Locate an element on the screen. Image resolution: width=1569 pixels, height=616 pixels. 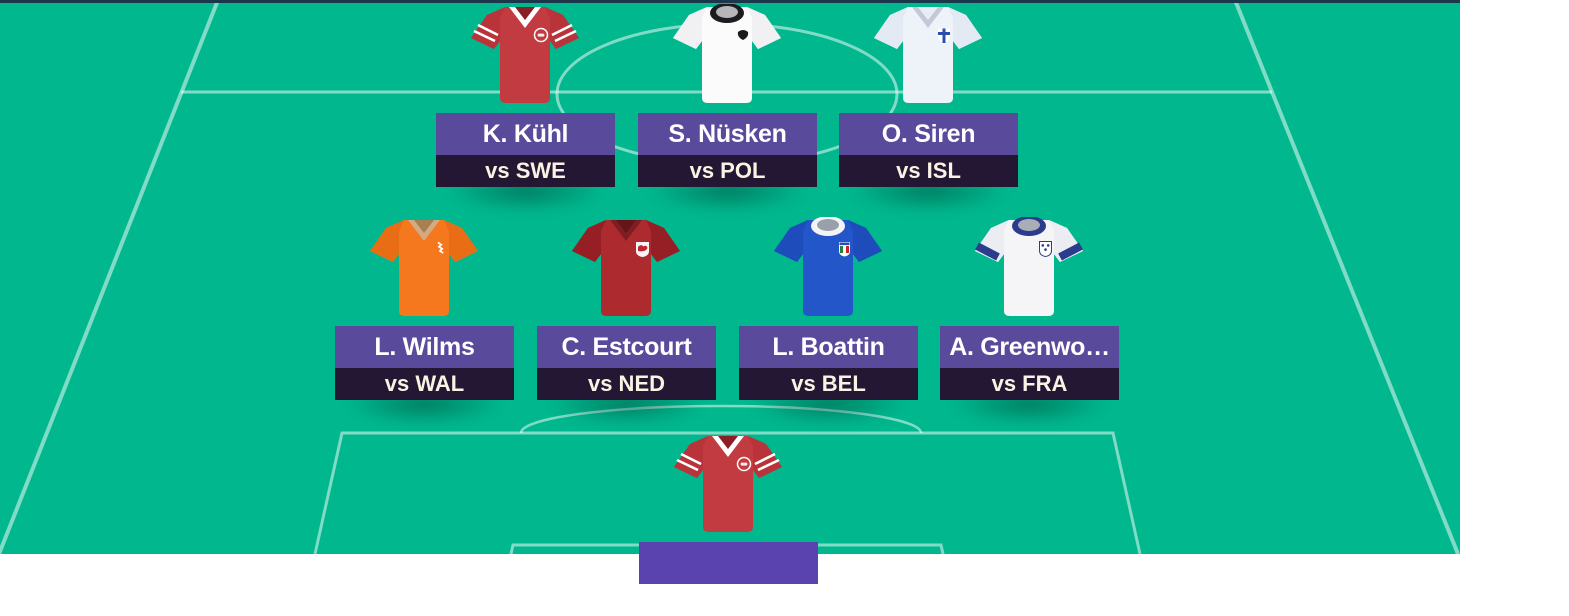
penalty-area is located at coordinates (727, 492).